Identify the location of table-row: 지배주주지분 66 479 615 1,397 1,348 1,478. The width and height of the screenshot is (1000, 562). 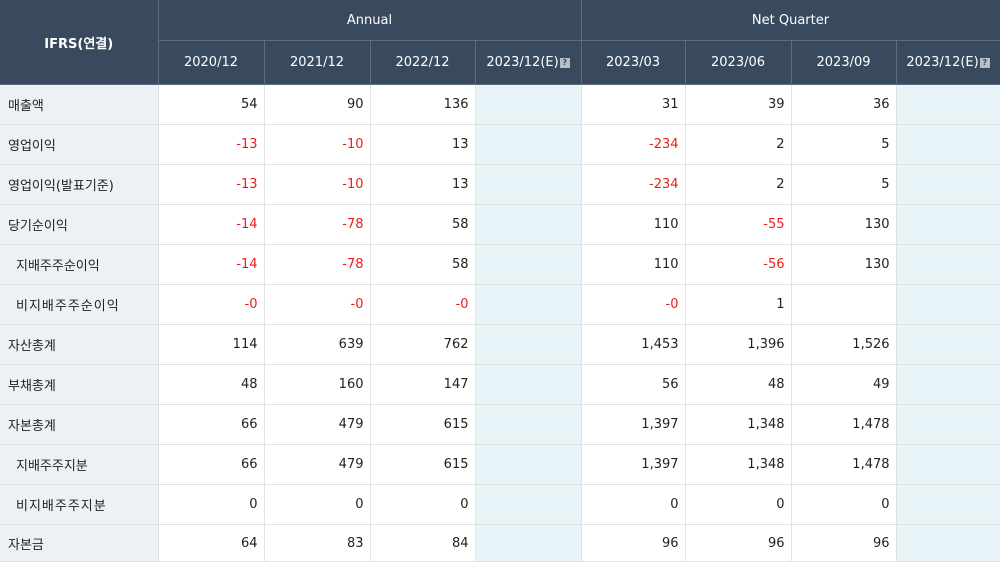
(500, 464).